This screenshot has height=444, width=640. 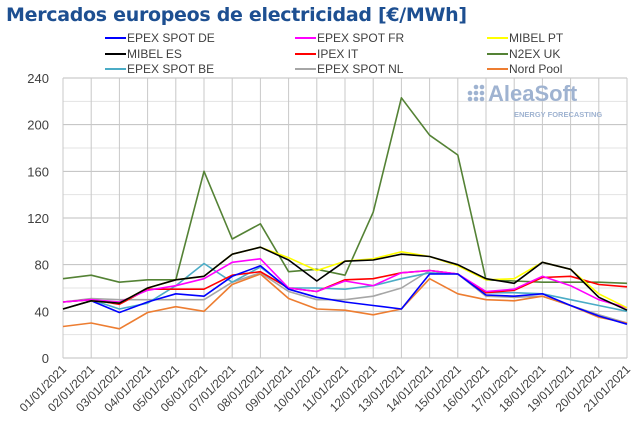 What do you see at coordinates (338, 54) in the screenshot?
I see `legend-label: IPEX IT` at bounding box center [338, 54].